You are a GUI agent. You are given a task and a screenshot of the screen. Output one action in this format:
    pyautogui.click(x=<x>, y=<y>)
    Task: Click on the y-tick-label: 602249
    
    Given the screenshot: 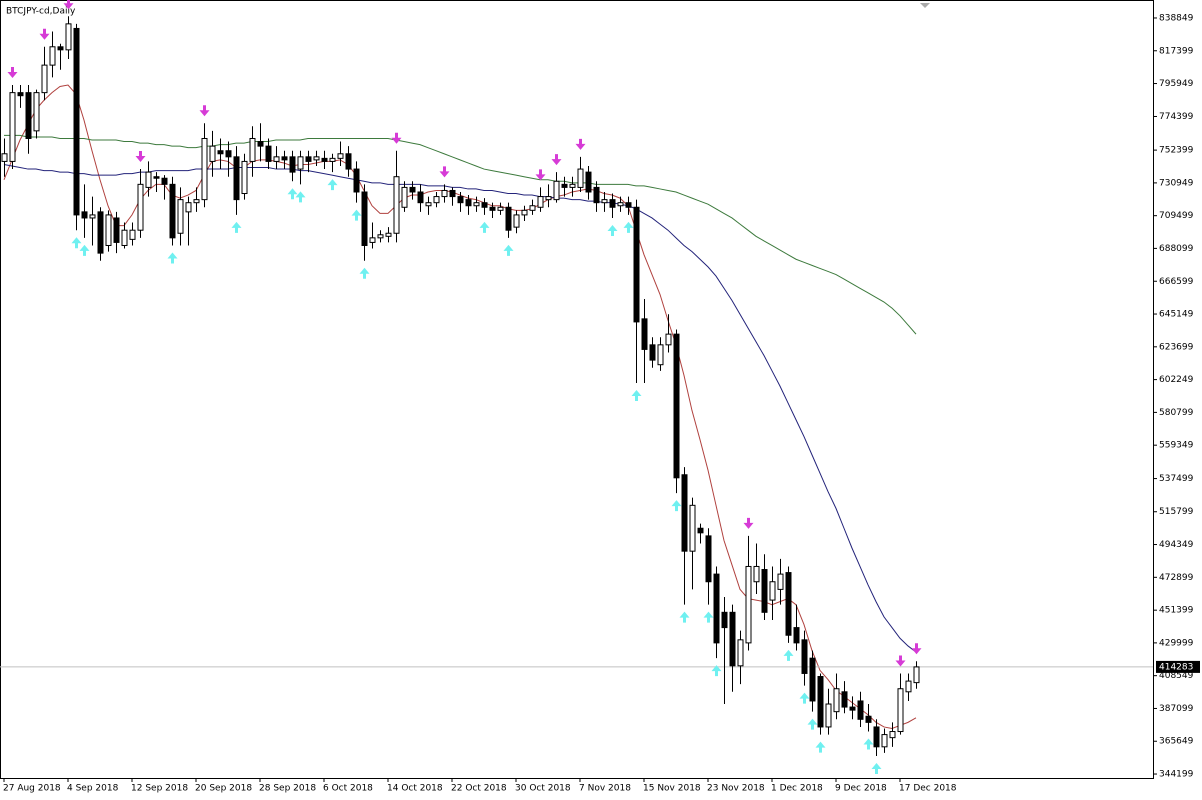 What is the action you would take?
    pyautogui.click(x=1176, y=380)
    